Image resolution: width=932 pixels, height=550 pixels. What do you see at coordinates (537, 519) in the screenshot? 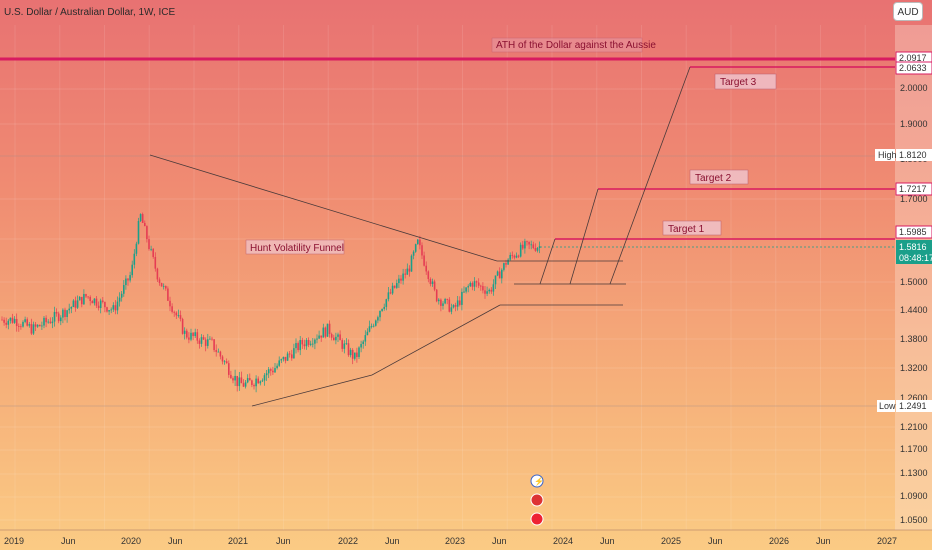
I see `flag-icon` at bounding box center [537, 519].